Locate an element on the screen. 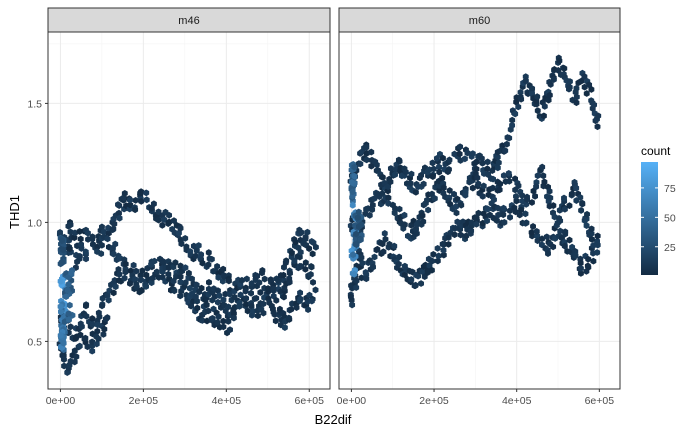 This screenshot has height=432, width=700. facet-strip is located at coordinates (189, 20).